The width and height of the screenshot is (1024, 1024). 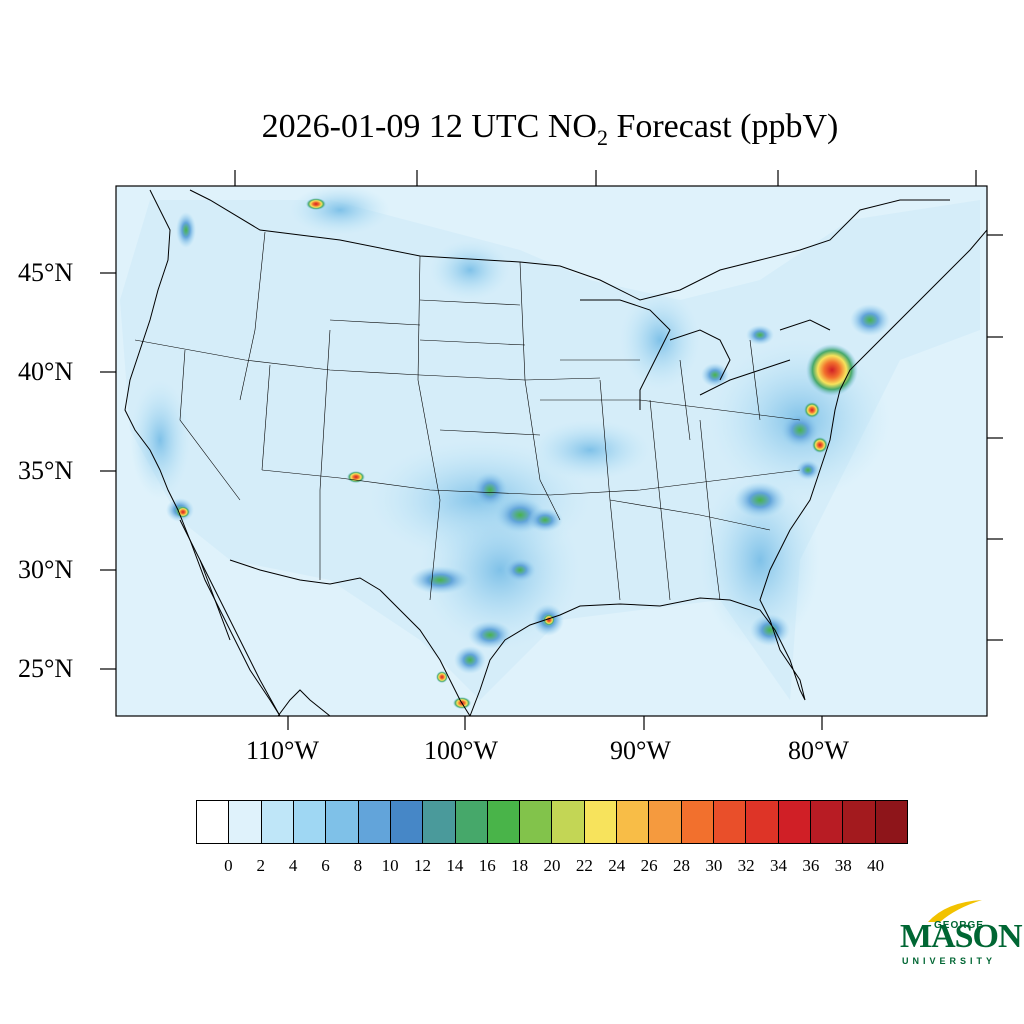 What do you see at coordinates (46, 668) in the screenshot?
I see `lat-label-25: 25°N` at bounding box center [46, 668].